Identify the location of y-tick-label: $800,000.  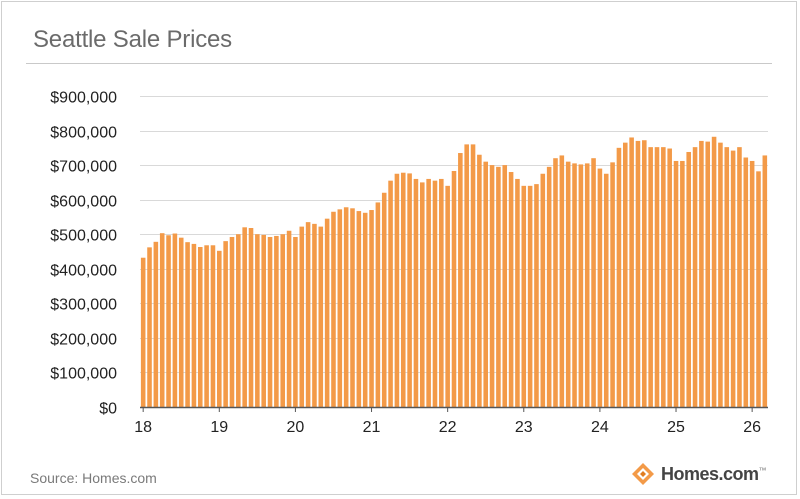
(83, 133).